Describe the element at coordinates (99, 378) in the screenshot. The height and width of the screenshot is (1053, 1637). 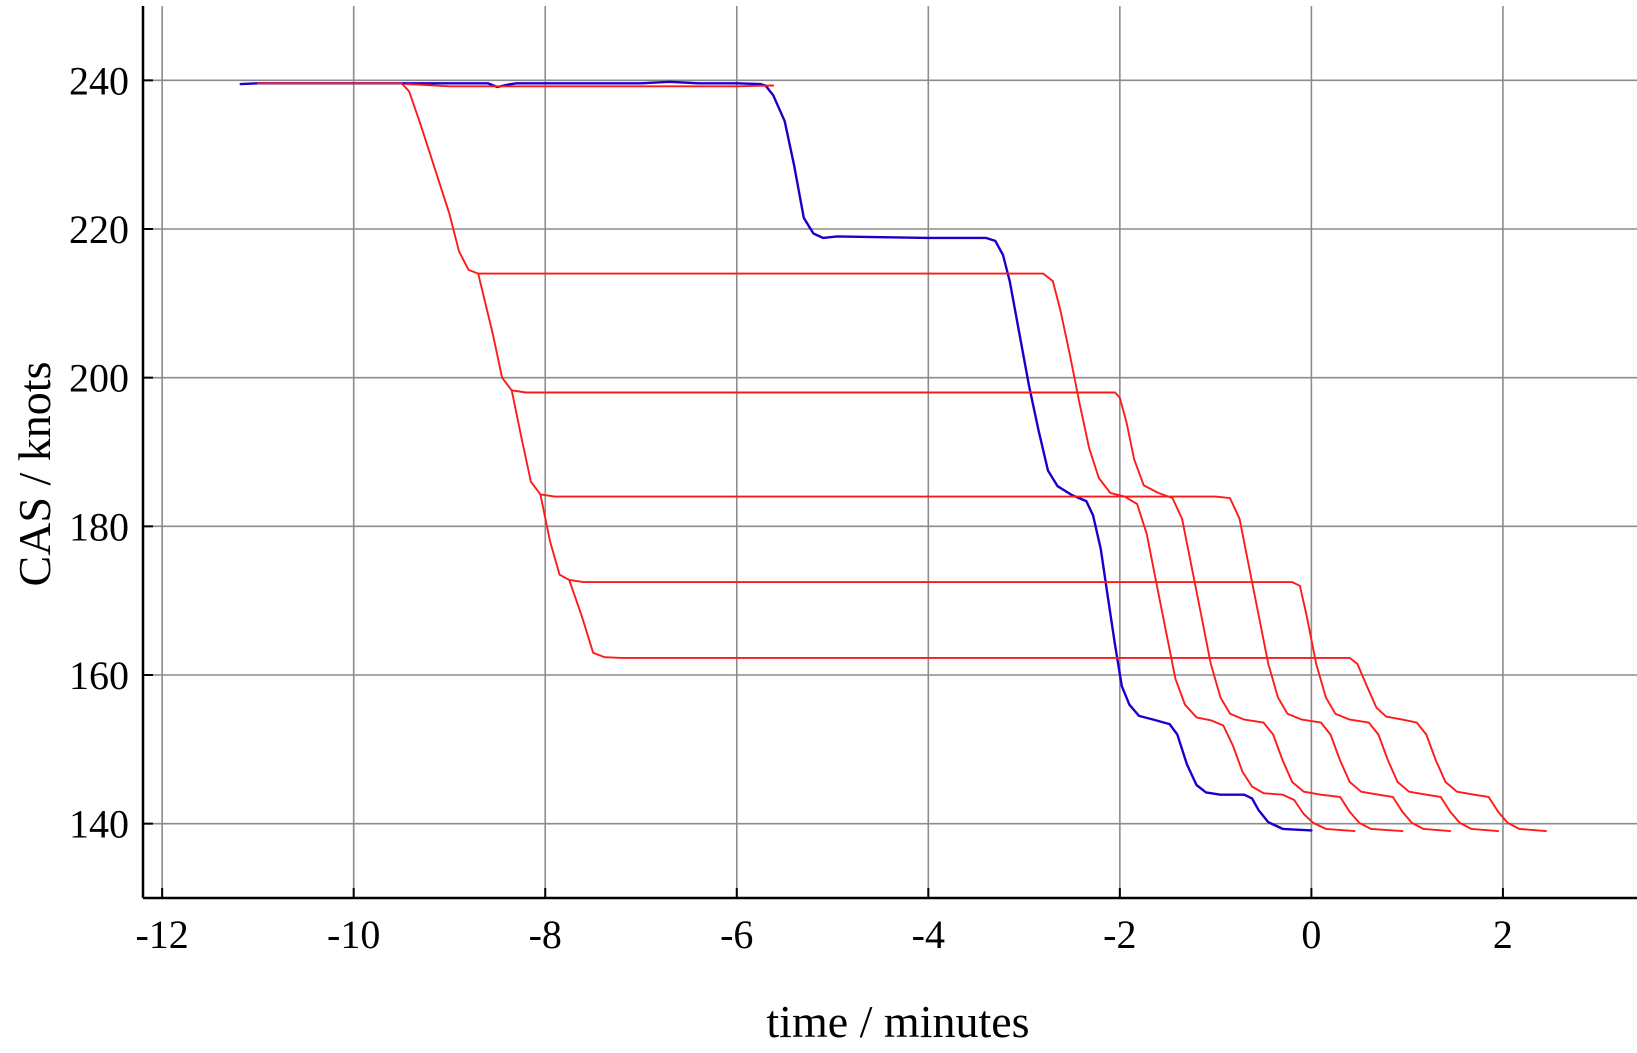
I see `y-tick-label: 200` at that location.